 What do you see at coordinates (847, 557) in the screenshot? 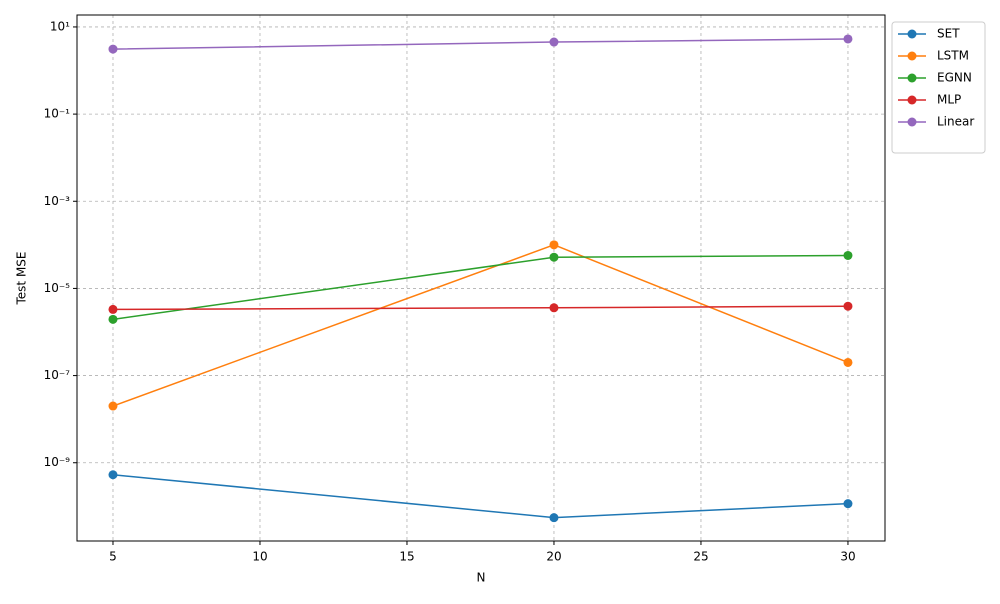
I see `x-tick-label: 30` at bounding box center [847, 557].